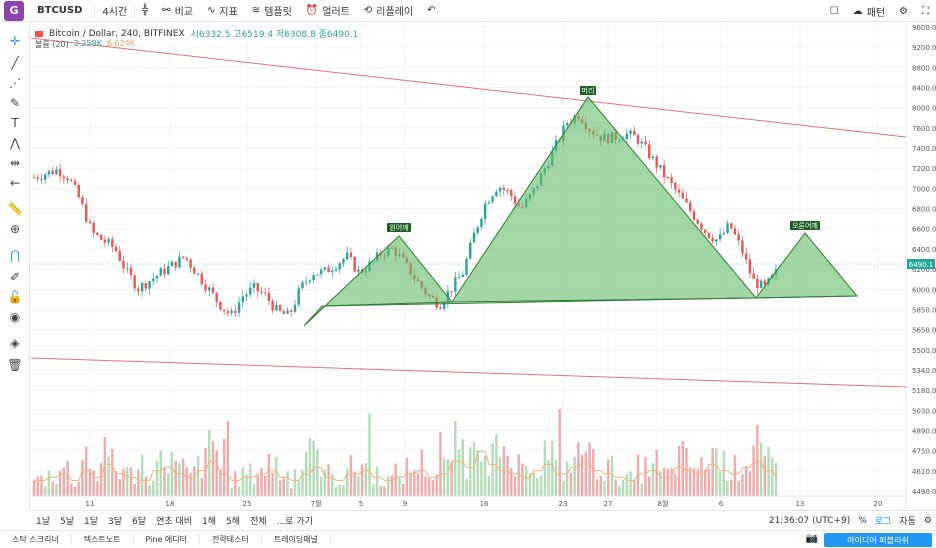  I want to click on range-5y: 5해, so click(233, 522).